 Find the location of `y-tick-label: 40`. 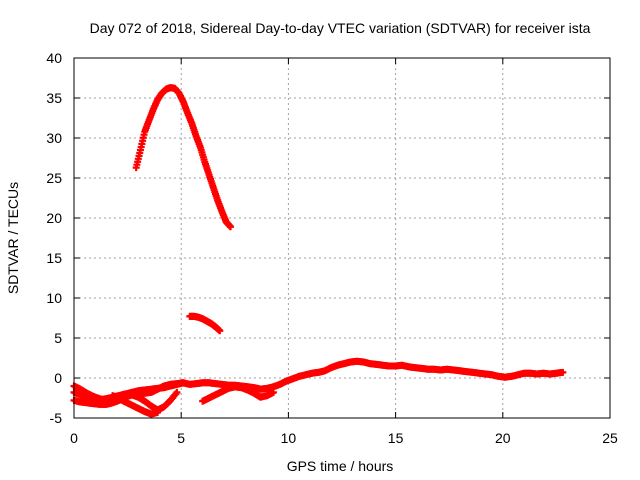

y-tick-label: 40 is located at coordinates (54, 58).